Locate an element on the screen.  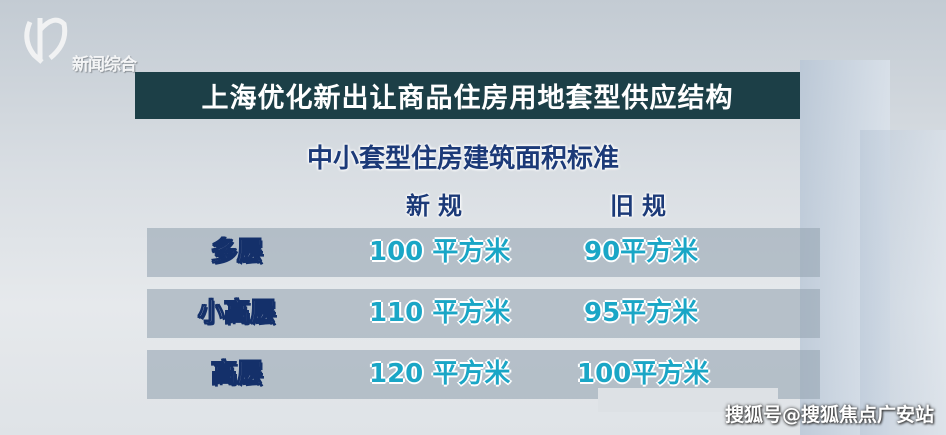
new-value: 120 平方米 is located at coordinates (440, 374).